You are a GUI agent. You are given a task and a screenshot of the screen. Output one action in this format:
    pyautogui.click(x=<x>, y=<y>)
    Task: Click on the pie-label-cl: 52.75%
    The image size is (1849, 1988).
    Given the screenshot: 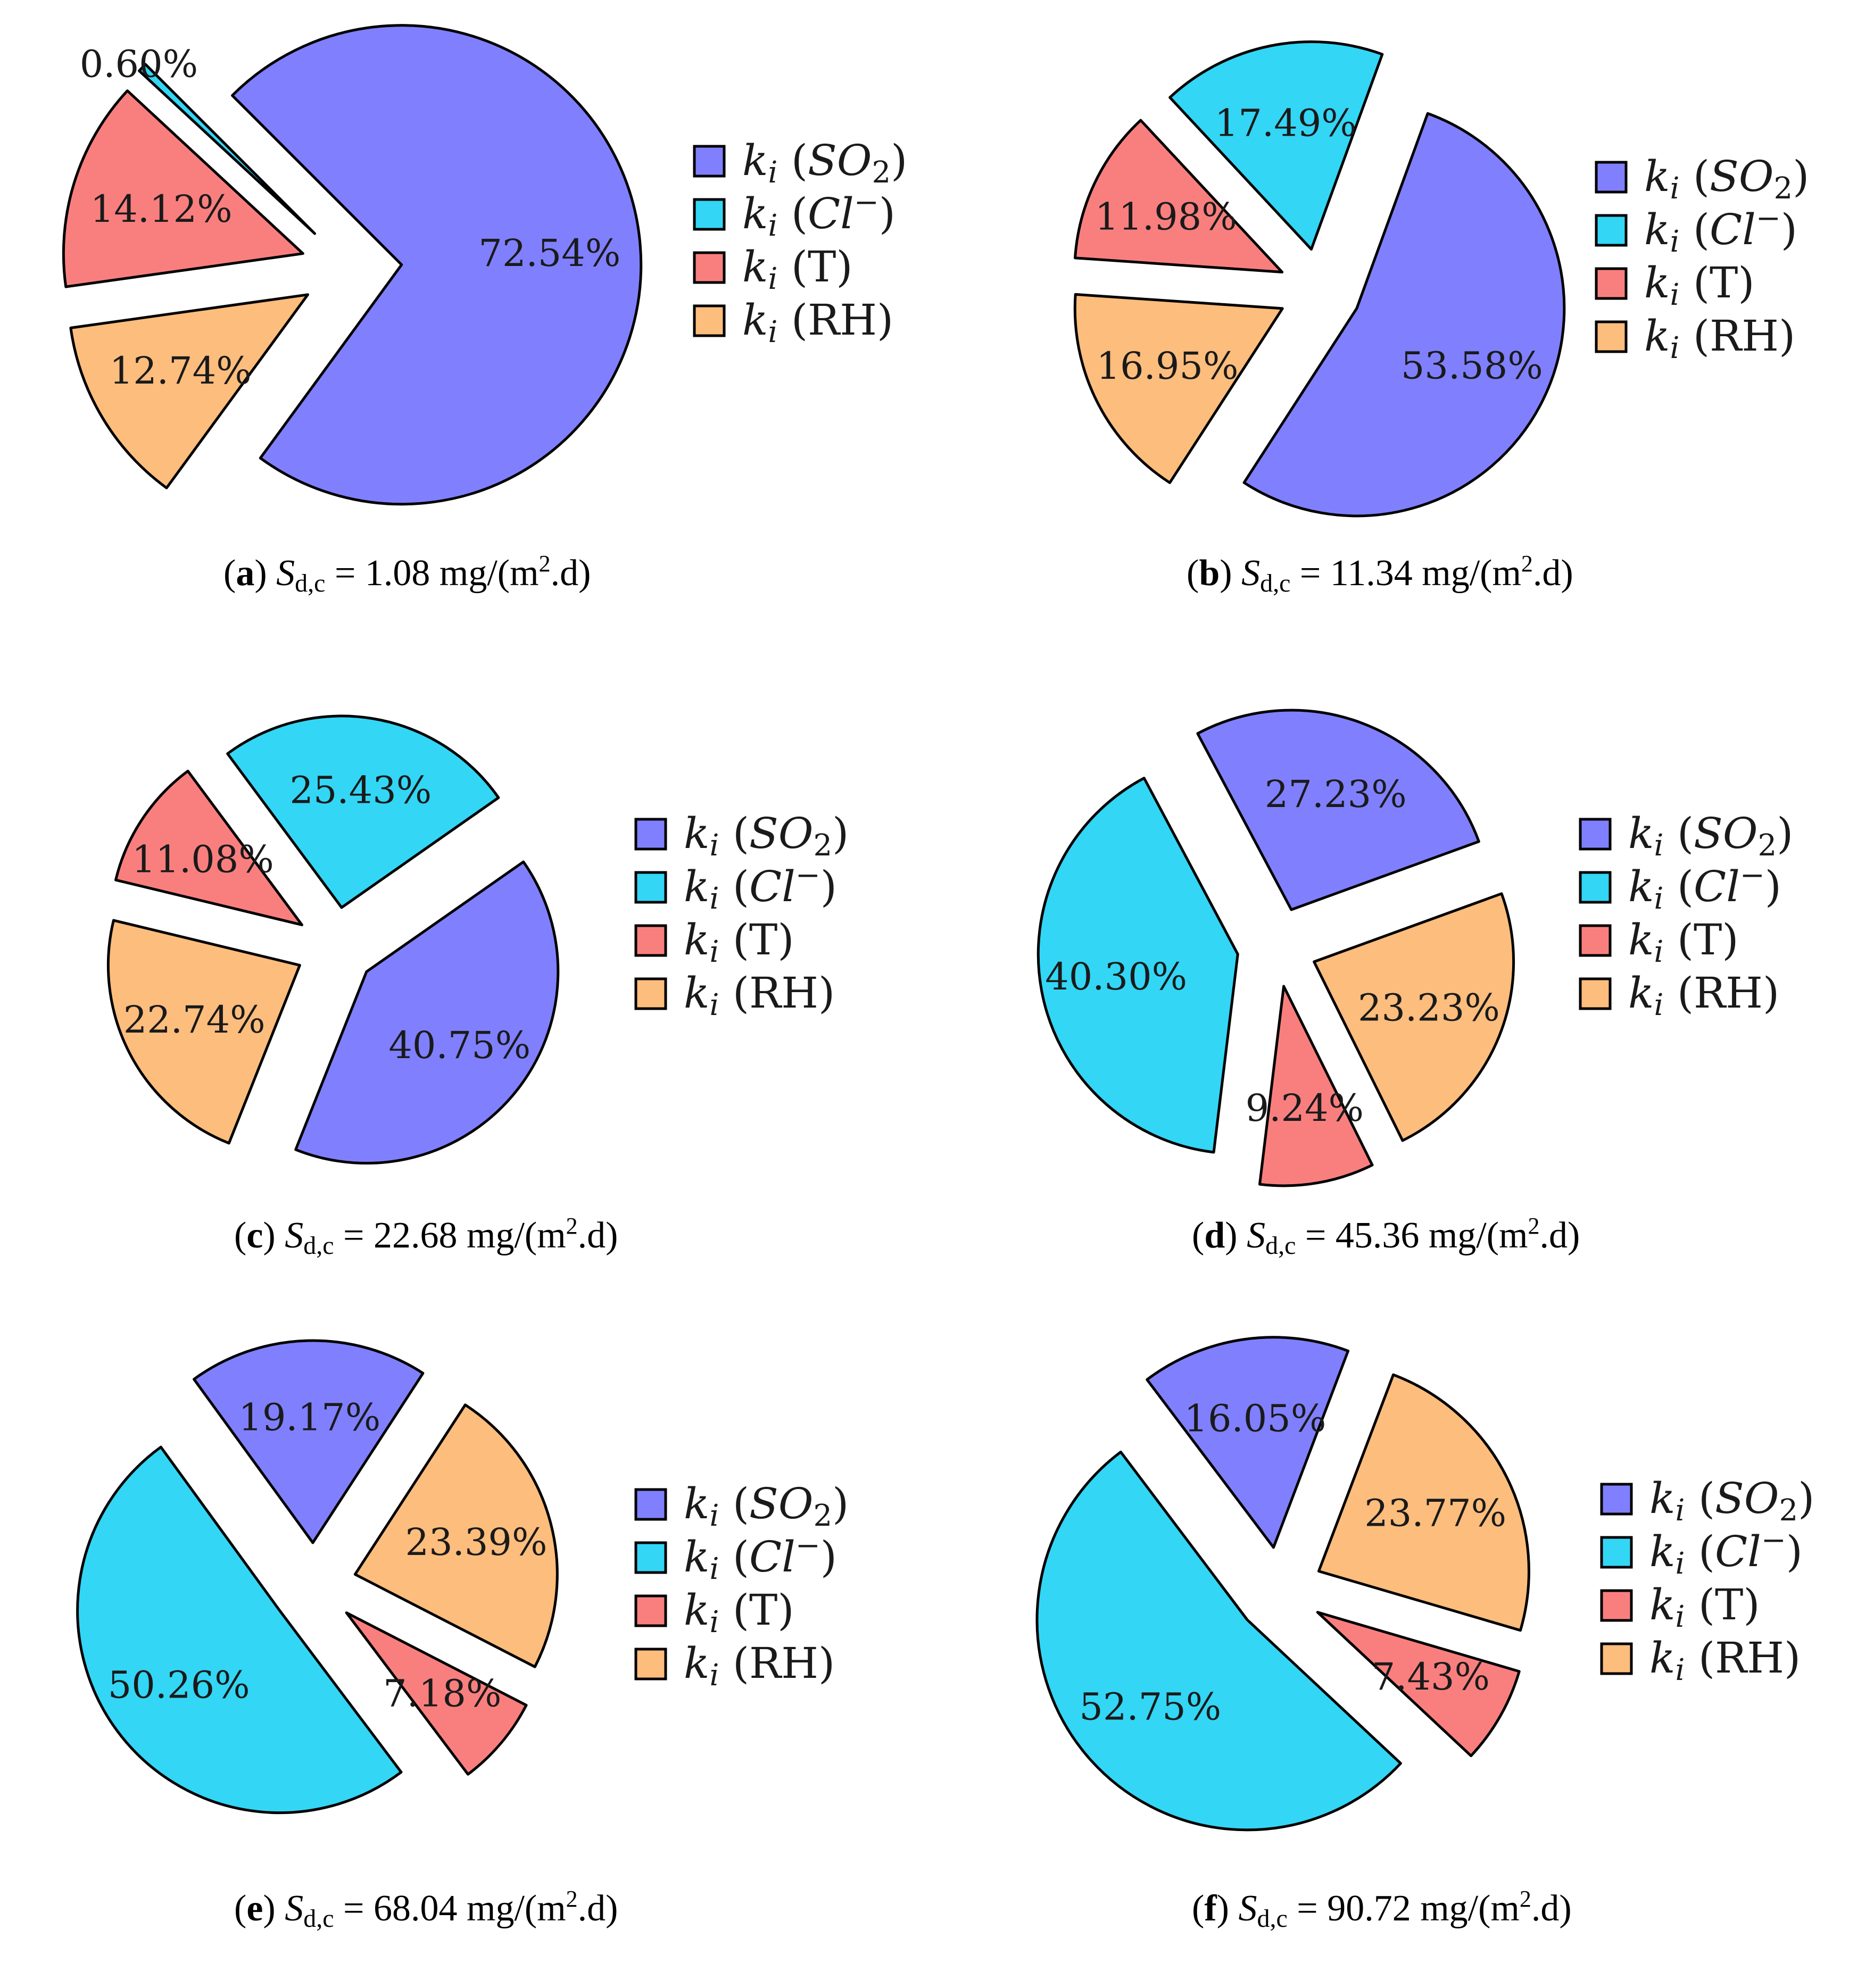 What is the action you would take?
    pyautogui.click(x=1150, y=1707)
    